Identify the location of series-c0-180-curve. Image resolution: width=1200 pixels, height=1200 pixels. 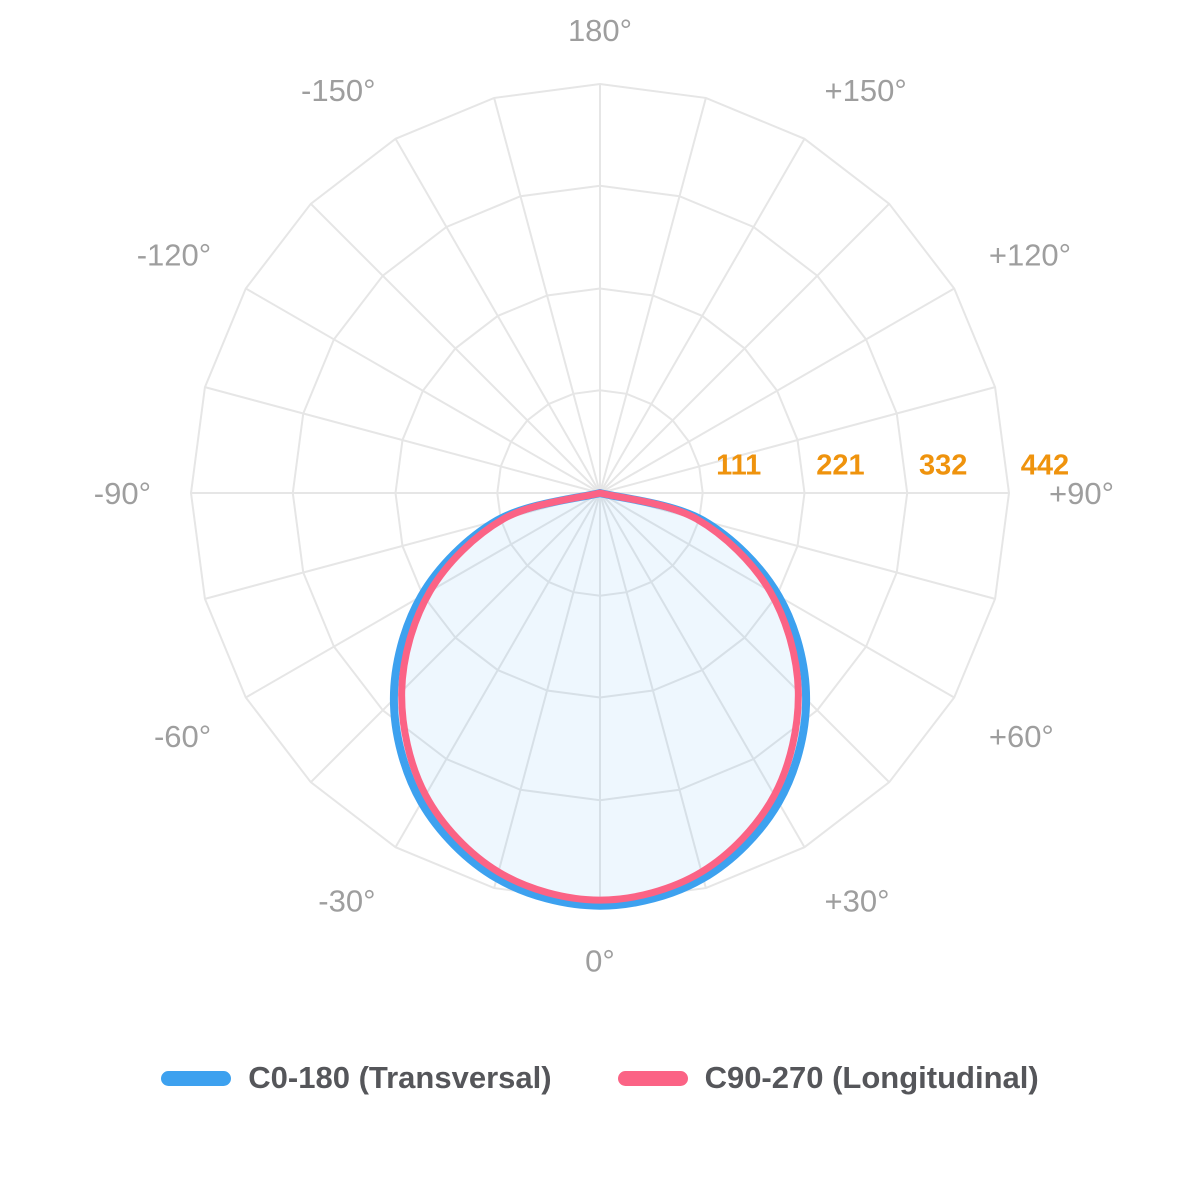
(600, 699).